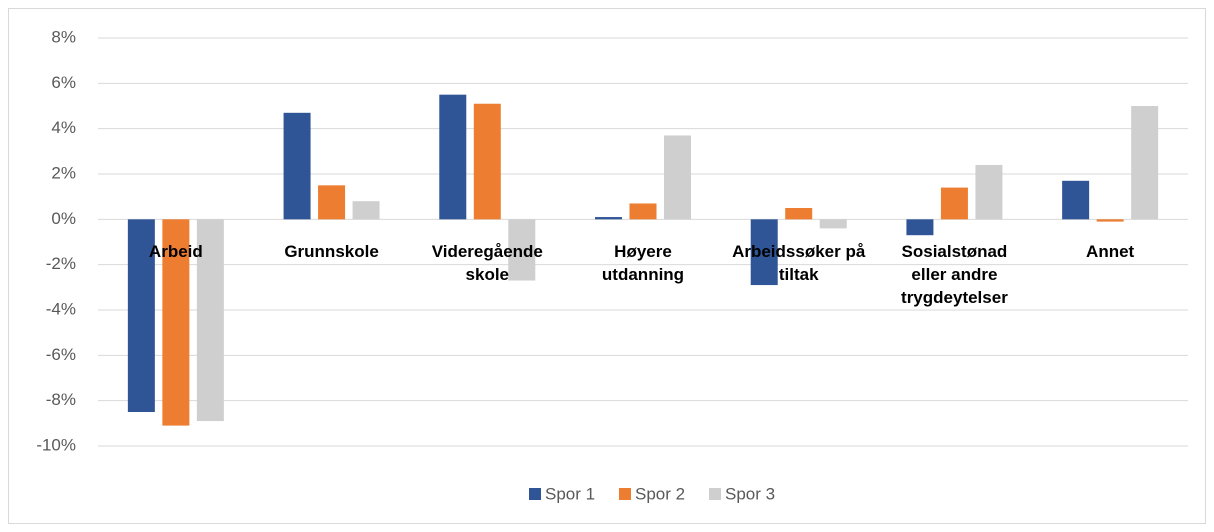  Describe the element at coordinates (331, 251) in the screenshot. I see `x-tick-label: Grunnskole` at that location.